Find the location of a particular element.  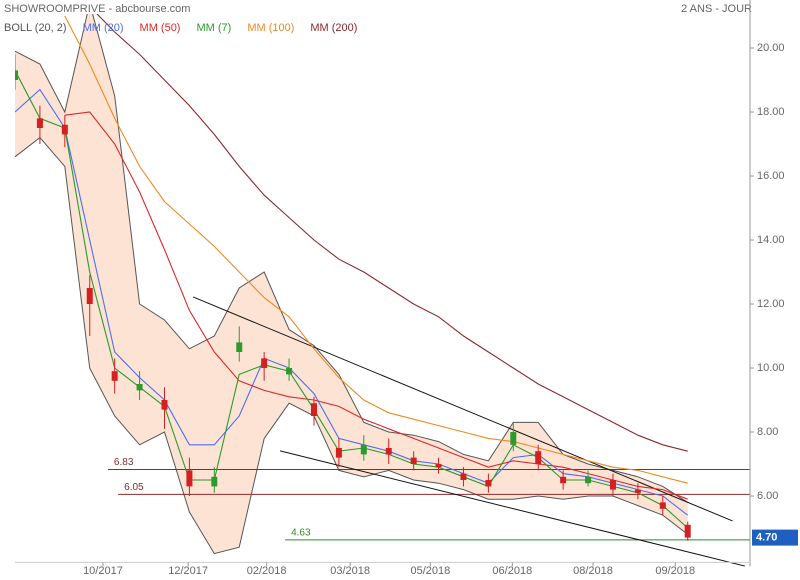

level-label: 6.83 is located at coordinates (124, 462).